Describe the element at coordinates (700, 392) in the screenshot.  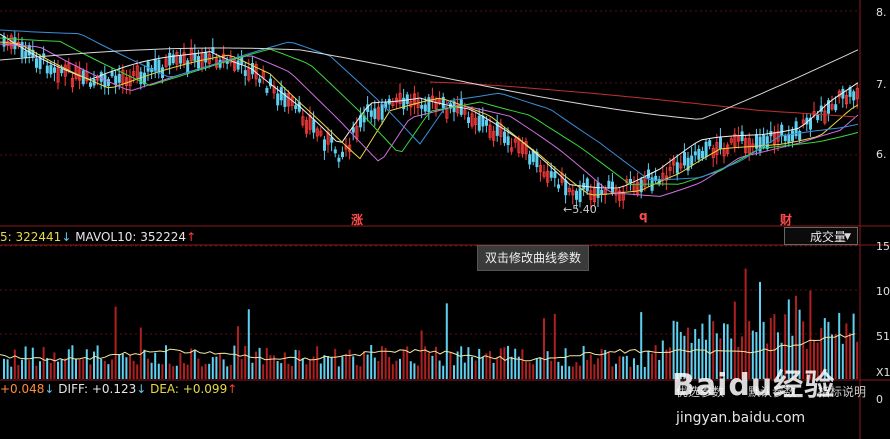
I see `tab-optimized-params: 优选参数` at that location.